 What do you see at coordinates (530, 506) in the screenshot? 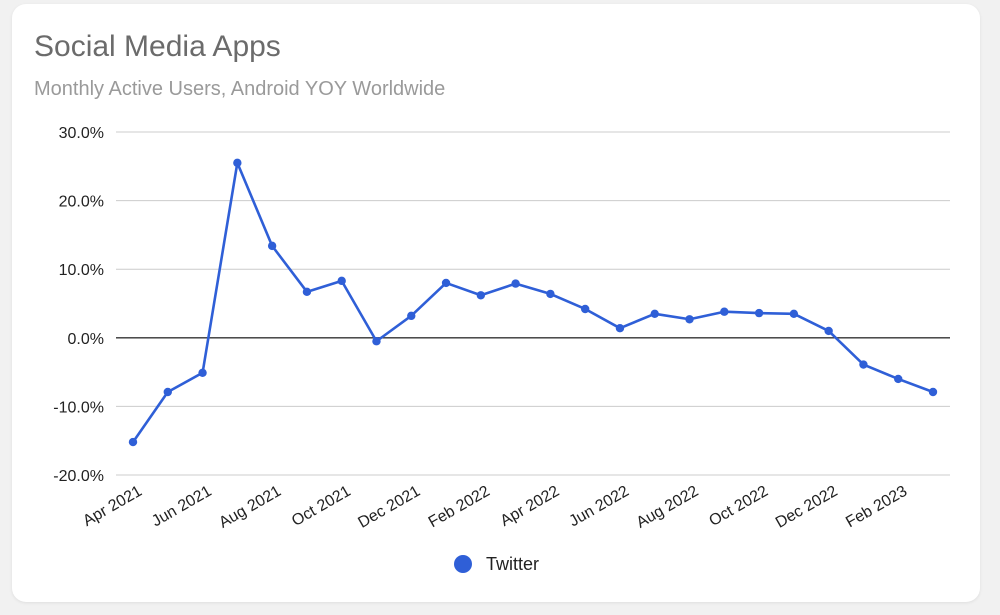
I see `x-tick-label: Apr 2022` at bounding box center [530, 506].